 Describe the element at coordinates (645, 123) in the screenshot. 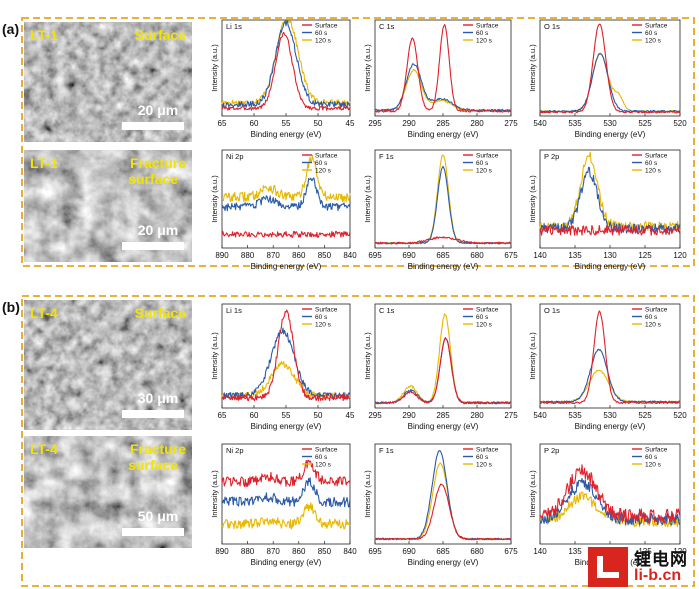

I see `x-tick-label: 525` at that location.